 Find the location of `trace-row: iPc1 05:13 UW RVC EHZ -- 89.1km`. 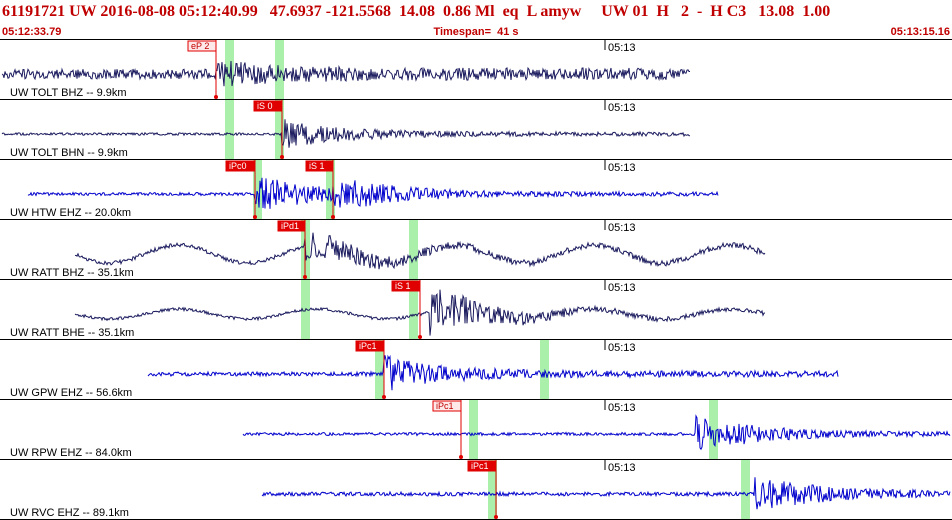

trace-row: iPc1 05:13 UW RVC EHZ -- 89.1km is located at coordinates (476, 490).